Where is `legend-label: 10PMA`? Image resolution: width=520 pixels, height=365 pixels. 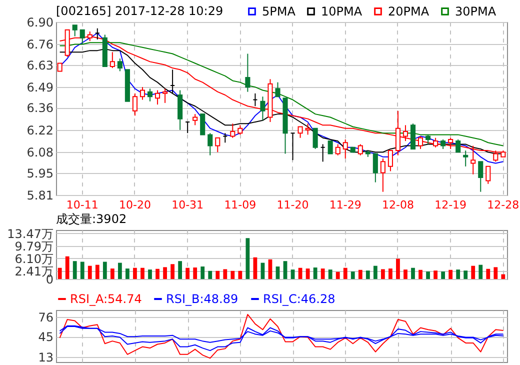
legend-label: 10PMA is located at coordinates (342, 11).